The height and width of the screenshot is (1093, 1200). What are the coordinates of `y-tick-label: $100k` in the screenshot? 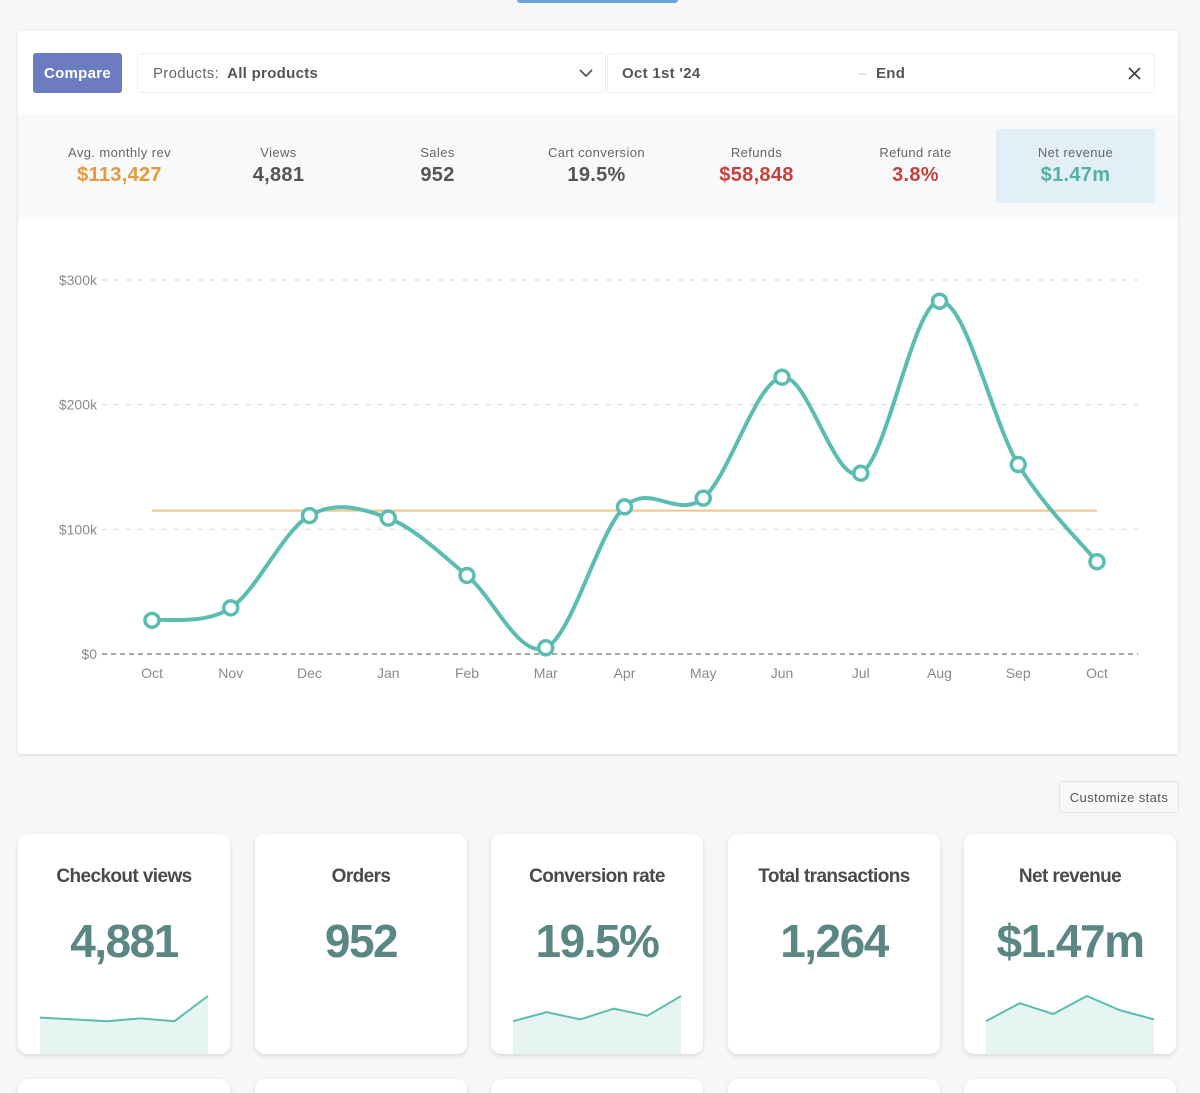 It's located at (78, 529).